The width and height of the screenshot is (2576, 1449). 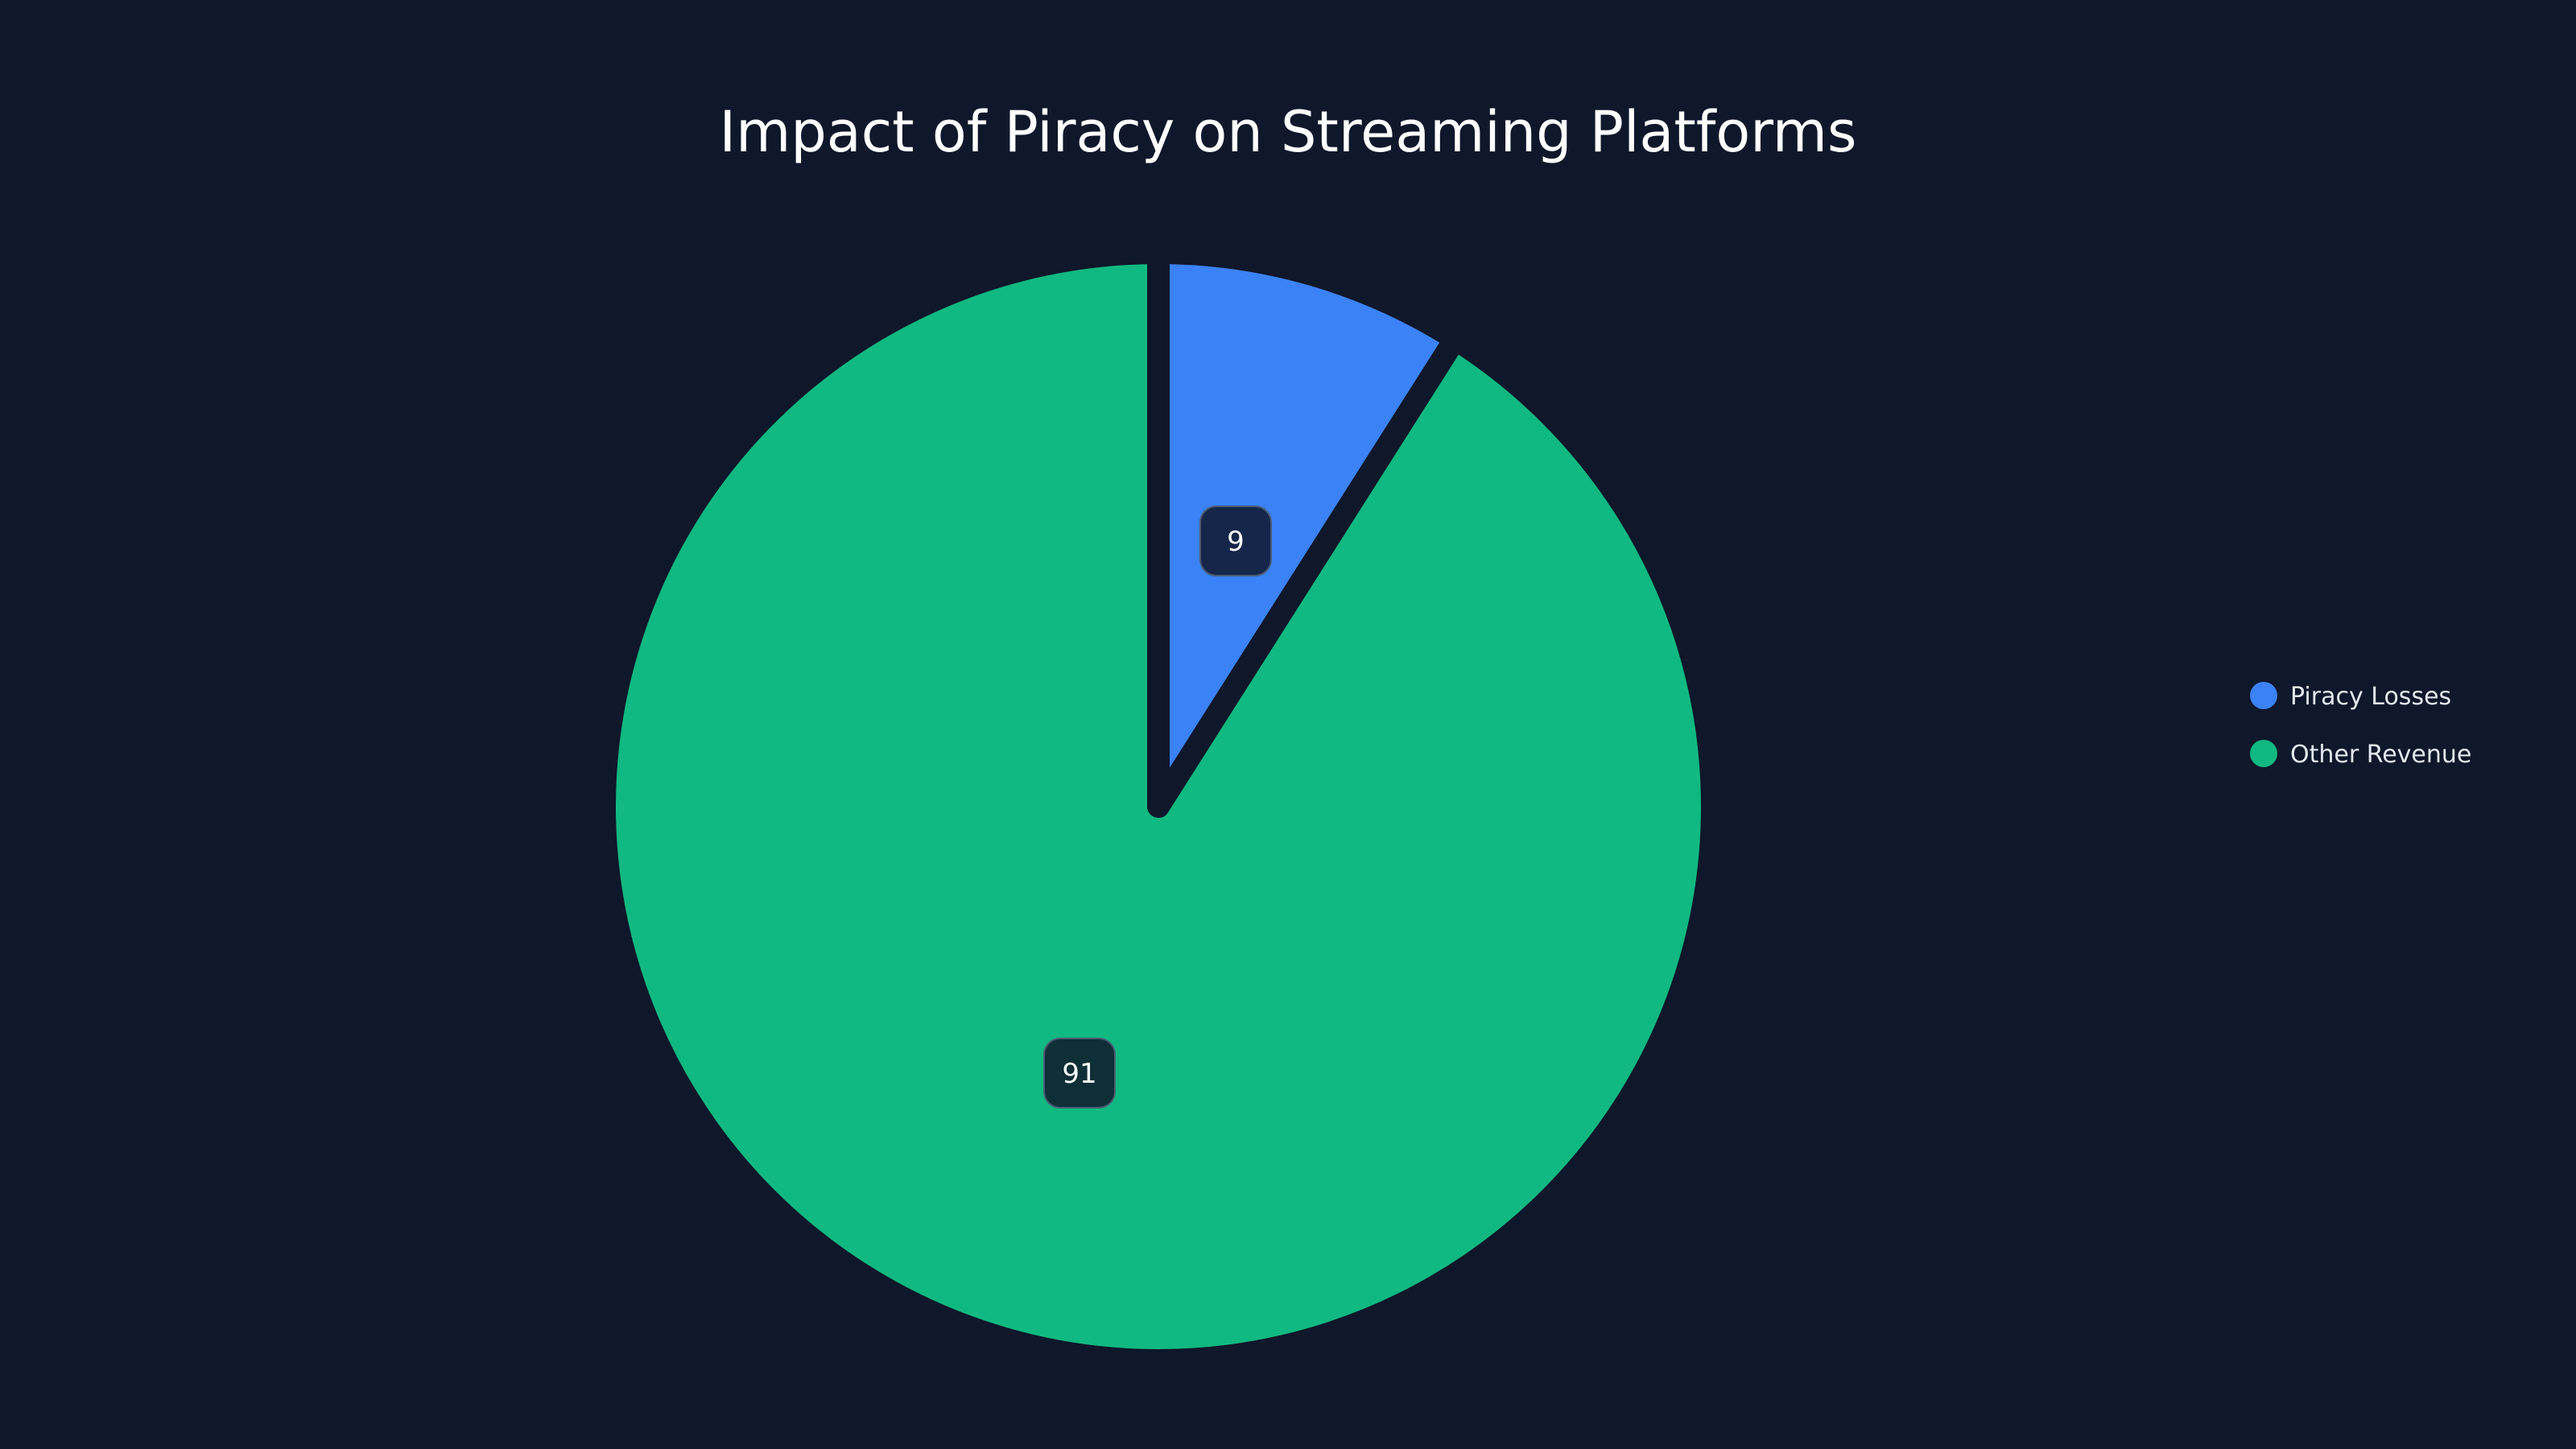 I want to click on data-label-text: 9, so click(x=1236, y=542).